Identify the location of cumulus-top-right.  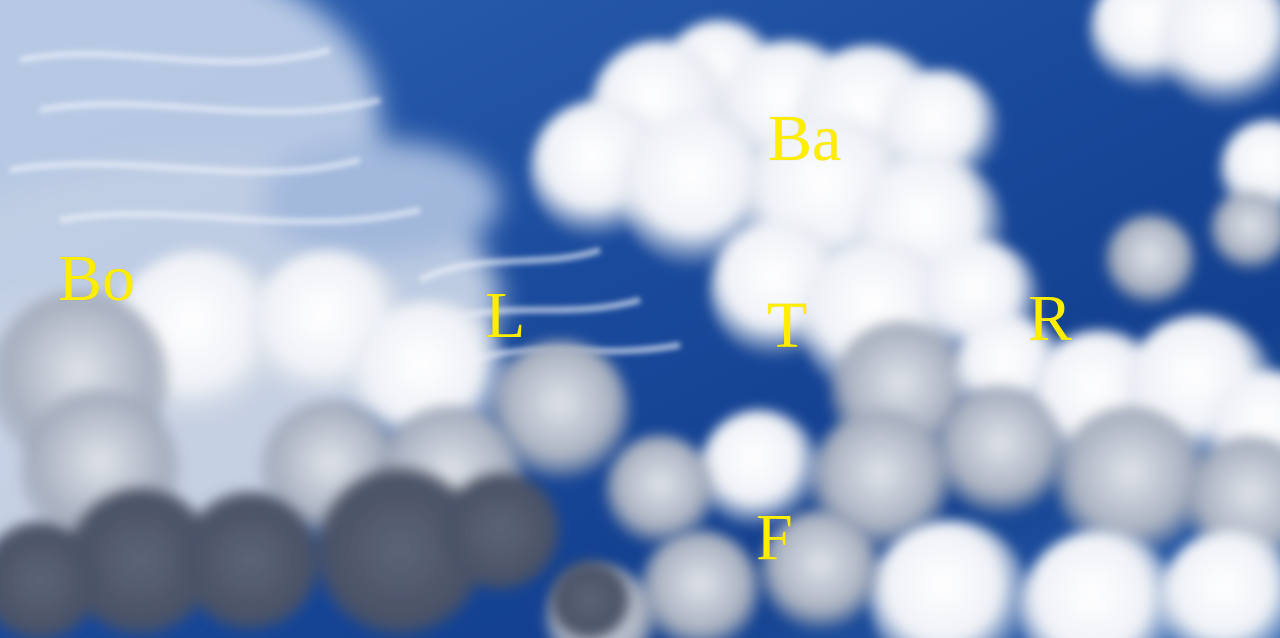
(1185, 152).